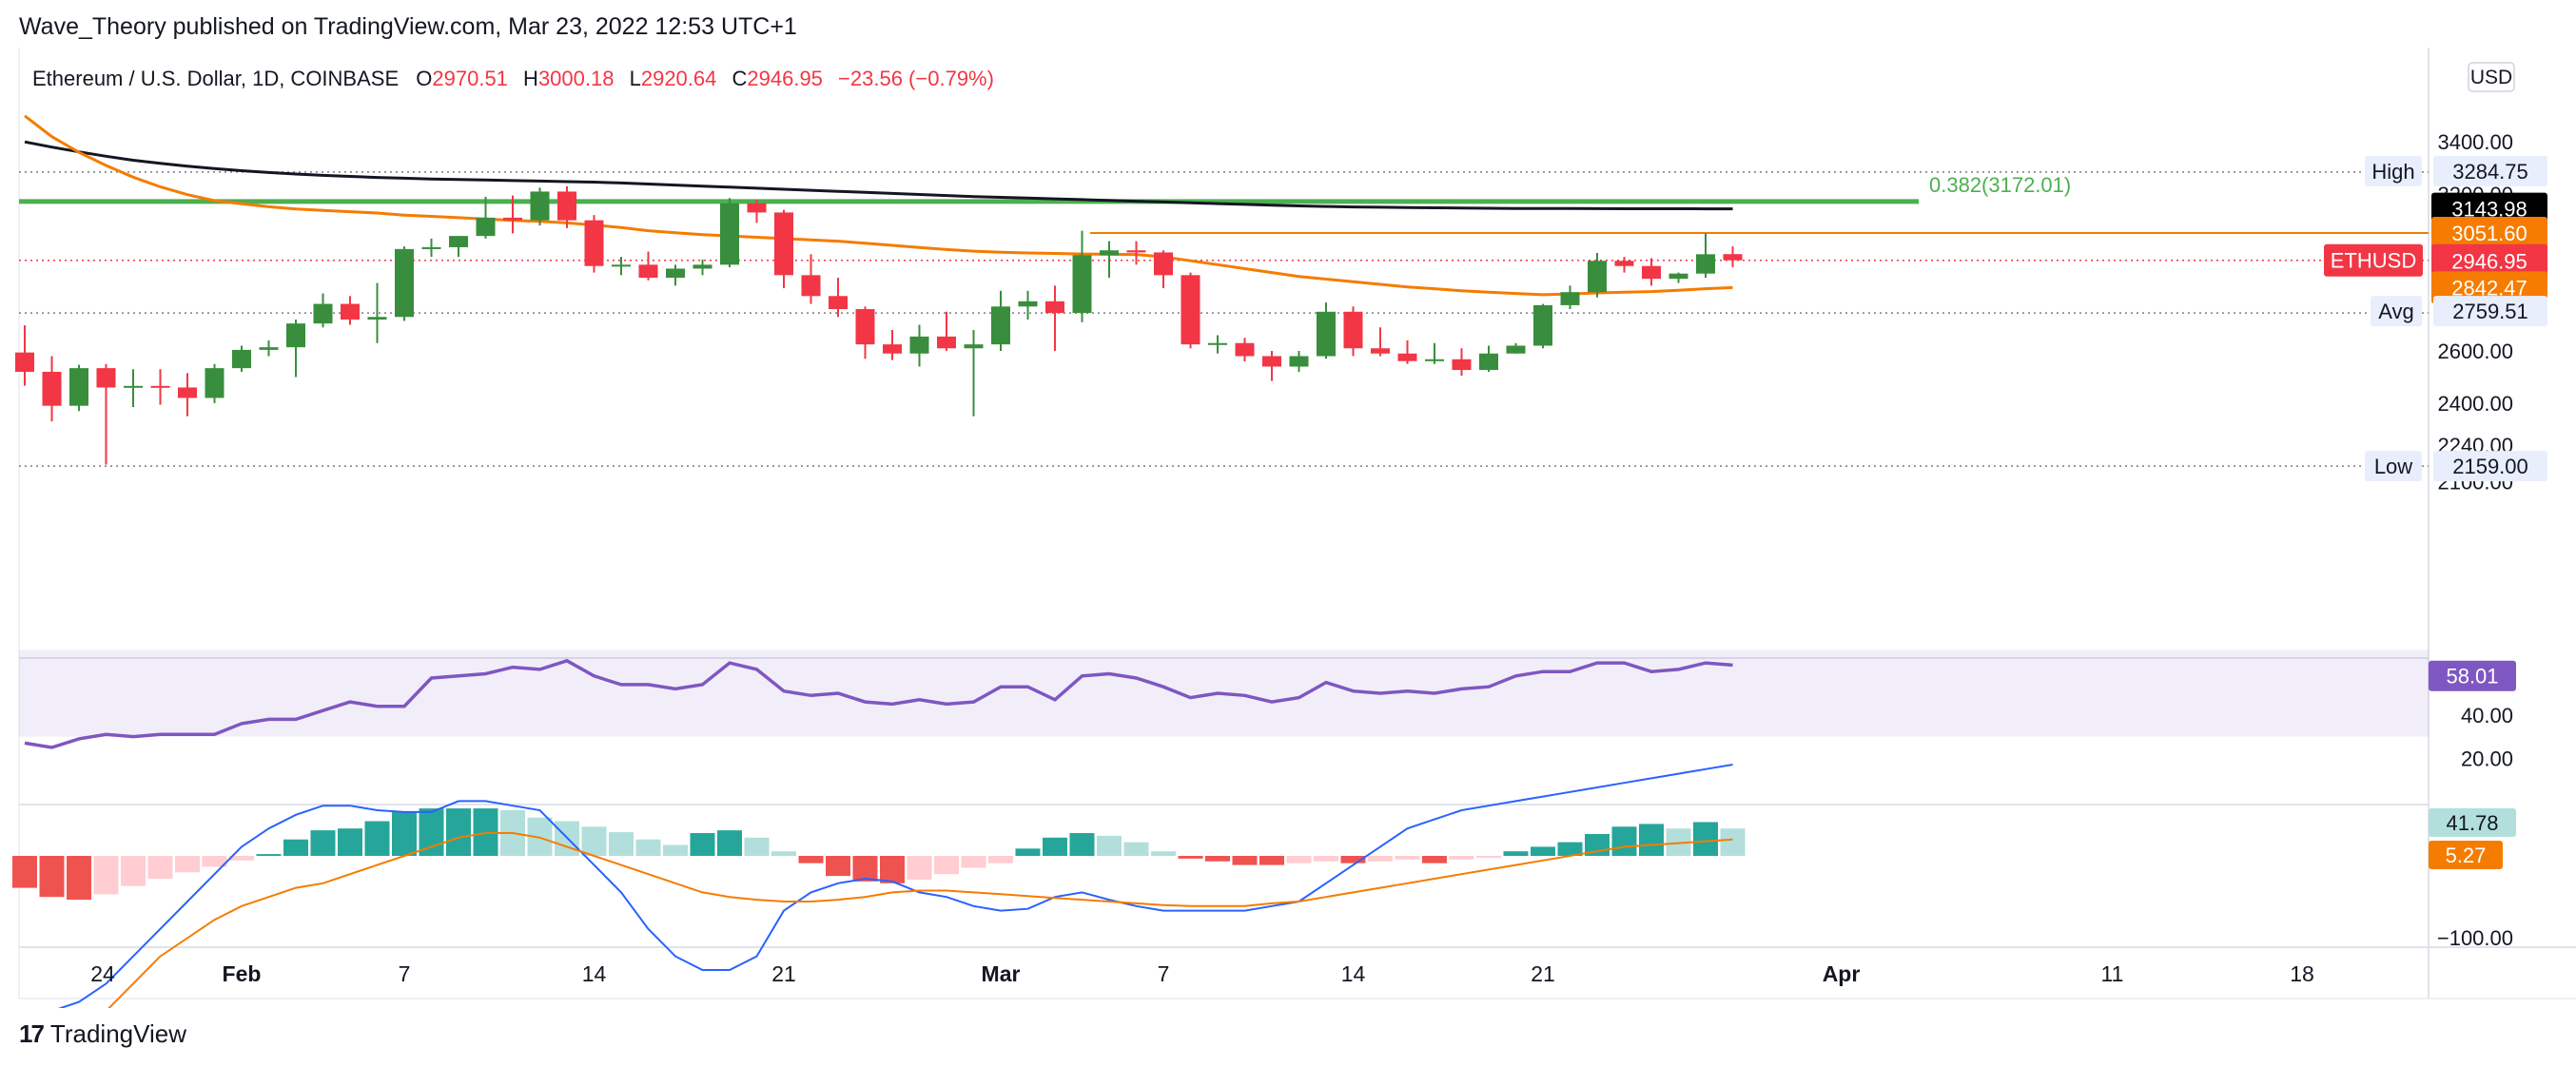  I want to click on time-axis: 24 Feb 7 14 21 Mar 7 14 21 Apr 11 18, so click(1202, 973).